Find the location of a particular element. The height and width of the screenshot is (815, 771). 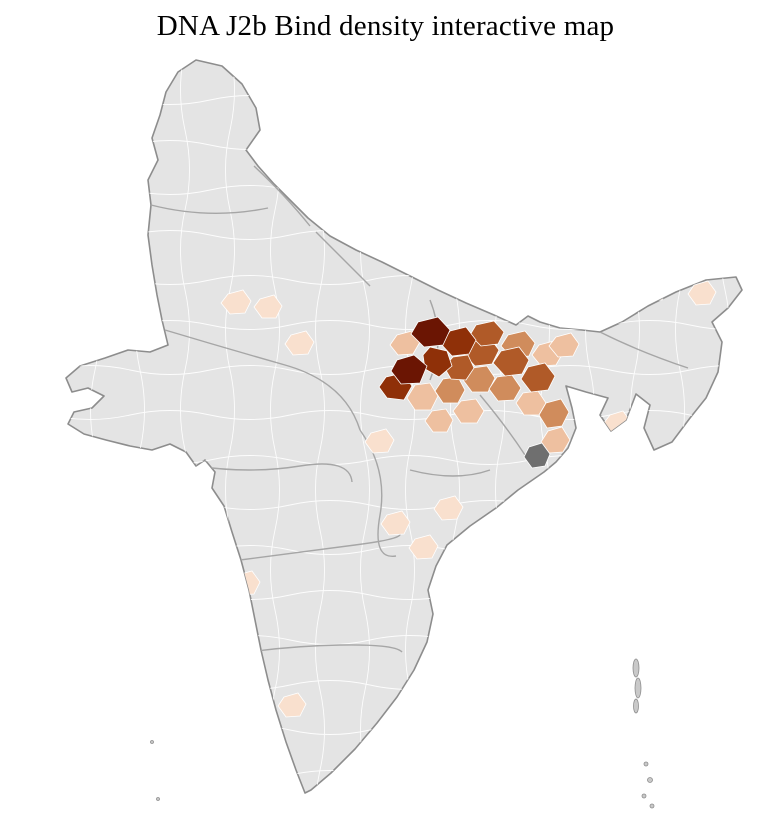

map-title: DNA J2b Bind density interactive map is located at coordinates (385, 26).